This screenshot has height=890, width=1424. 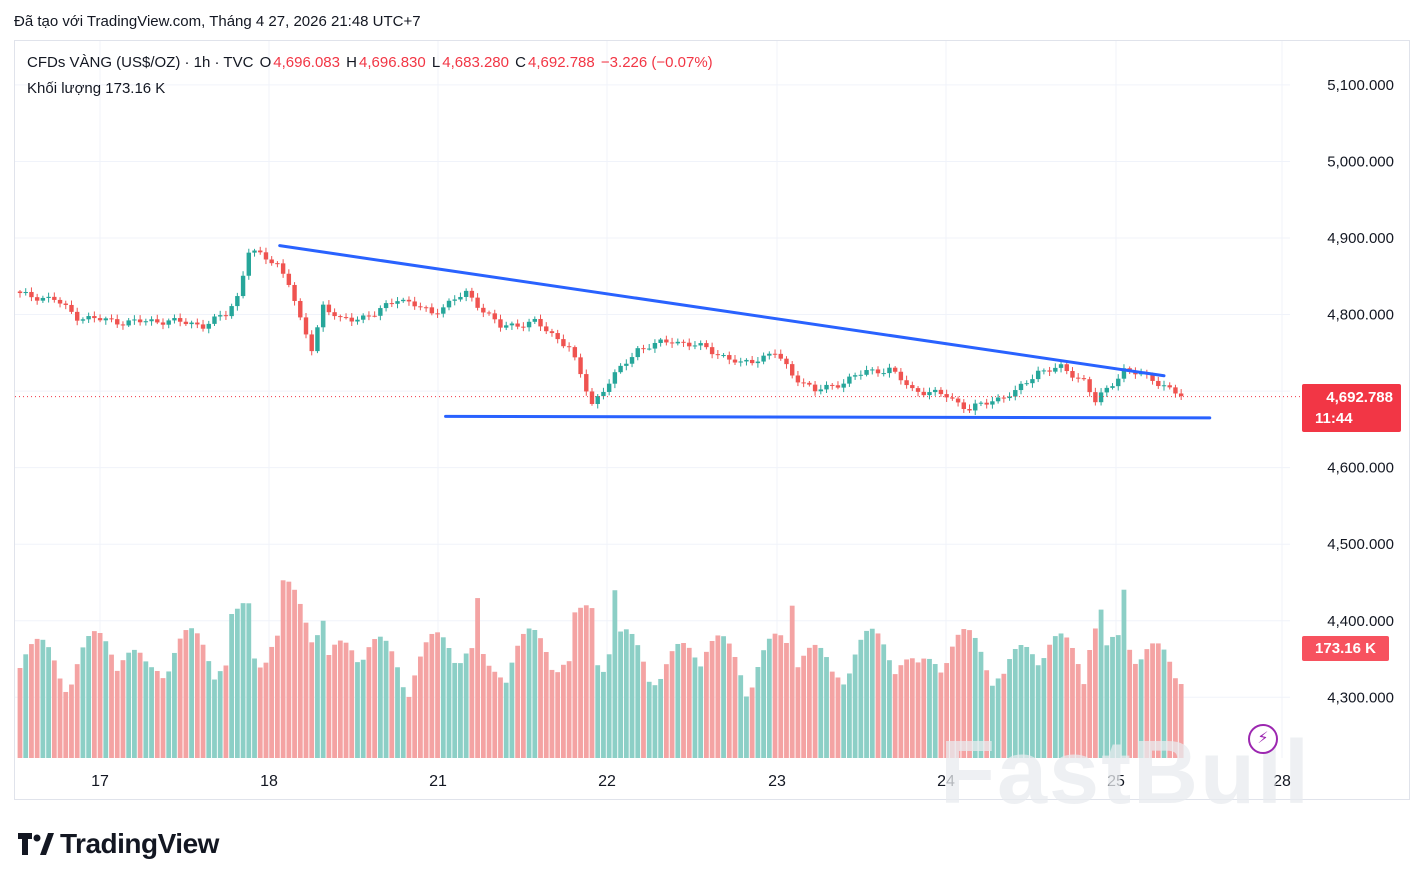 I want to click on x-tick-label: 23, so click(x=777, y=781).